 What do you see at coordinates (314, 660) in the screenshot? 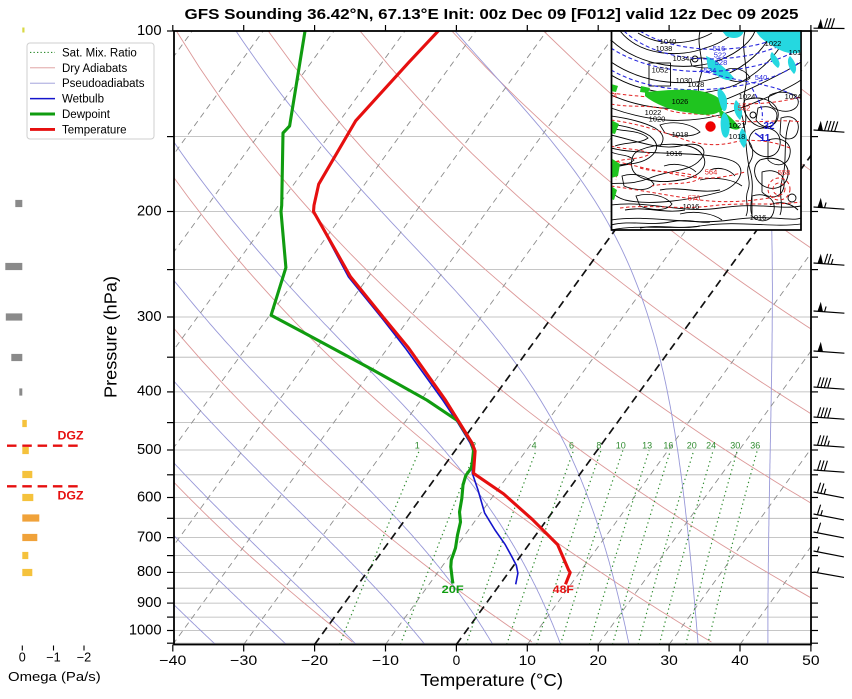
I see `svg-text: −20` at bounding box center [314, 660].